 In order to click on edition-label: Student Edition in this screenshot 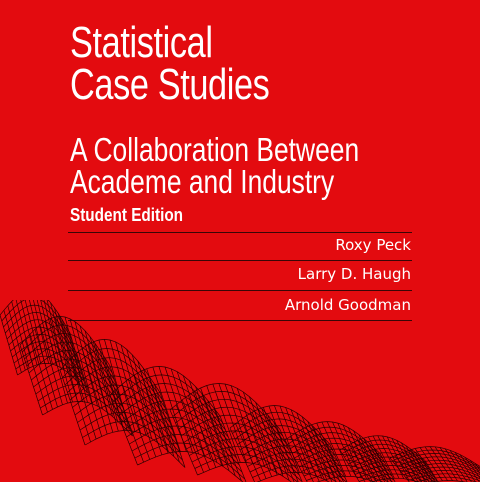, I will do `click(127, 215)`.